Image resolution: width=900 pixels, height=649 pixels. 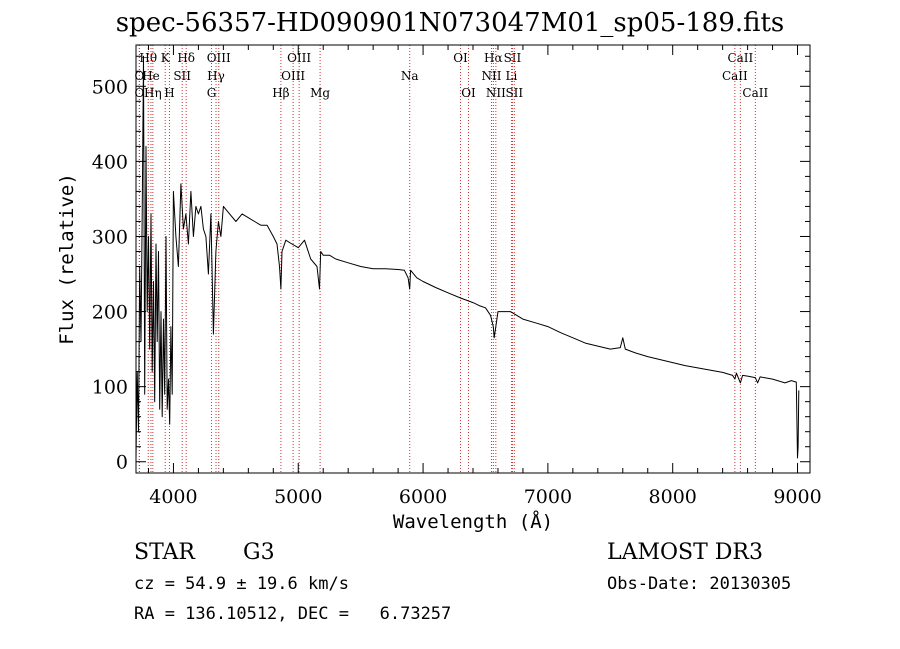 I want to click on x-tick-label: 6000, so click(x=423, y=497).